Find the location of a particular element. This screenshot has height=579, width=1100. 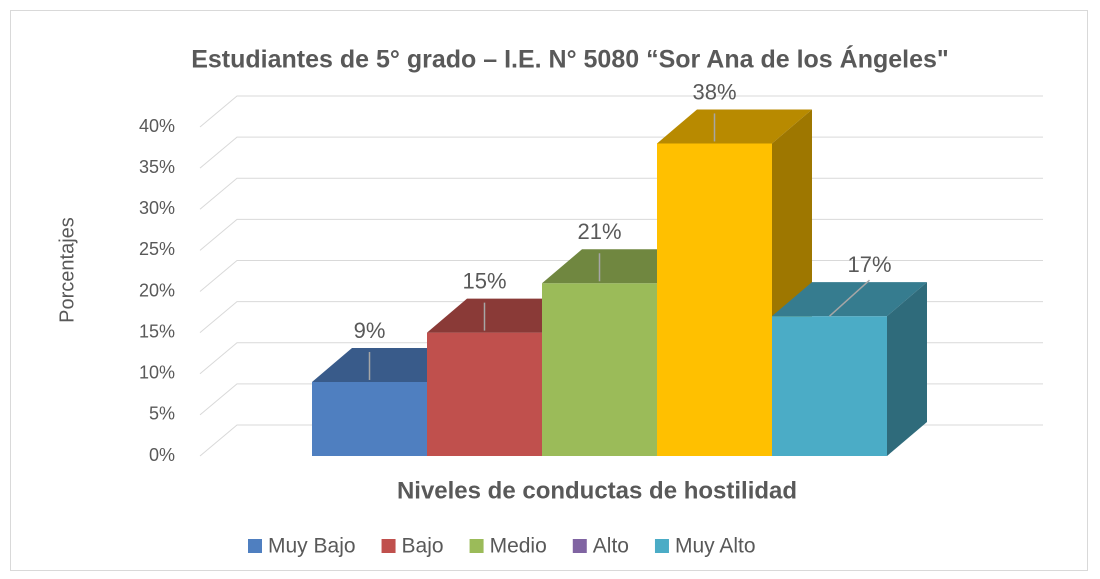

y-axis-title: Porcentajes is located at coordinates (67, 270).